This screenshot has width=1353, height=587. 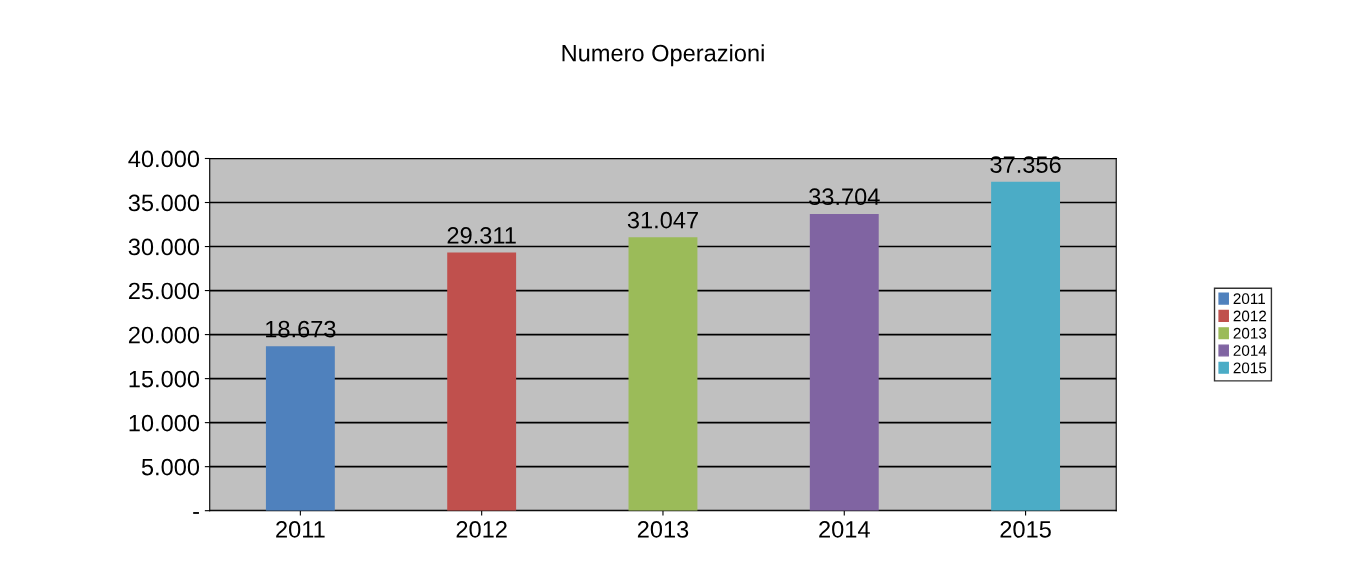 What do you see at coordinates (1250, 368) in the screenshot?
I see `legend-label: 2015` at bounding box center [1250, 368].